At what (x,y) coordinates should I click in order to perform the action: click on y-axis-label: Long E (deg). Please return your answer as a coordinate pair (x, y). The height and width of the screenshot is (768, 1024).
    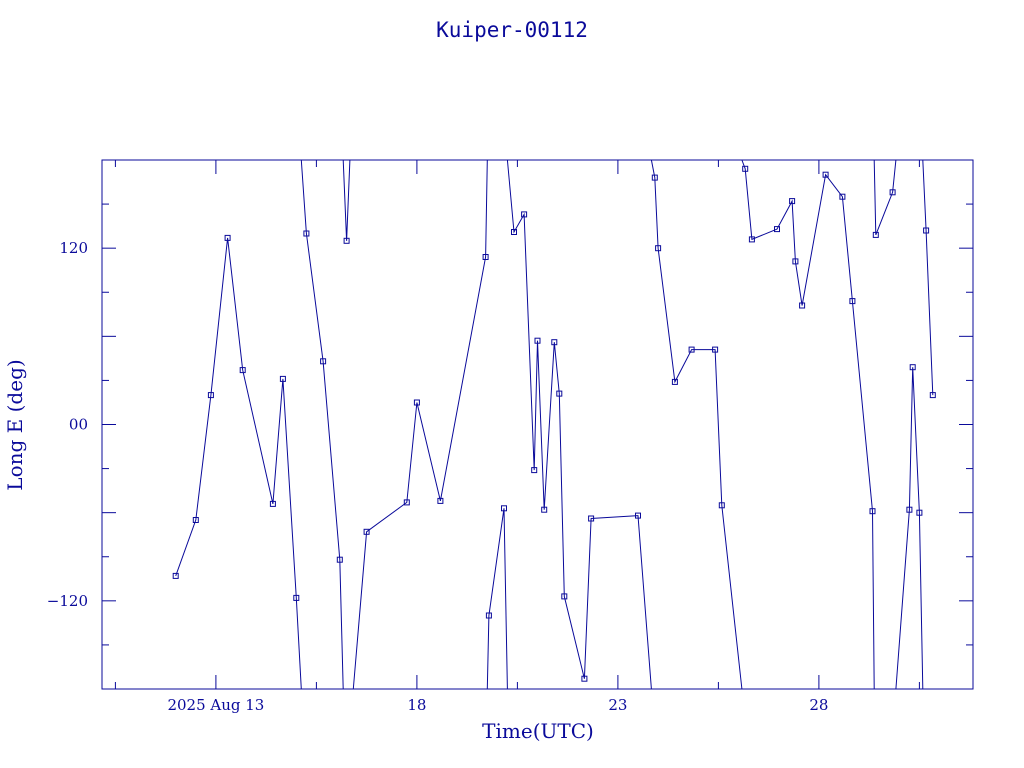
    Looking at the image, I should click on (15, 424).